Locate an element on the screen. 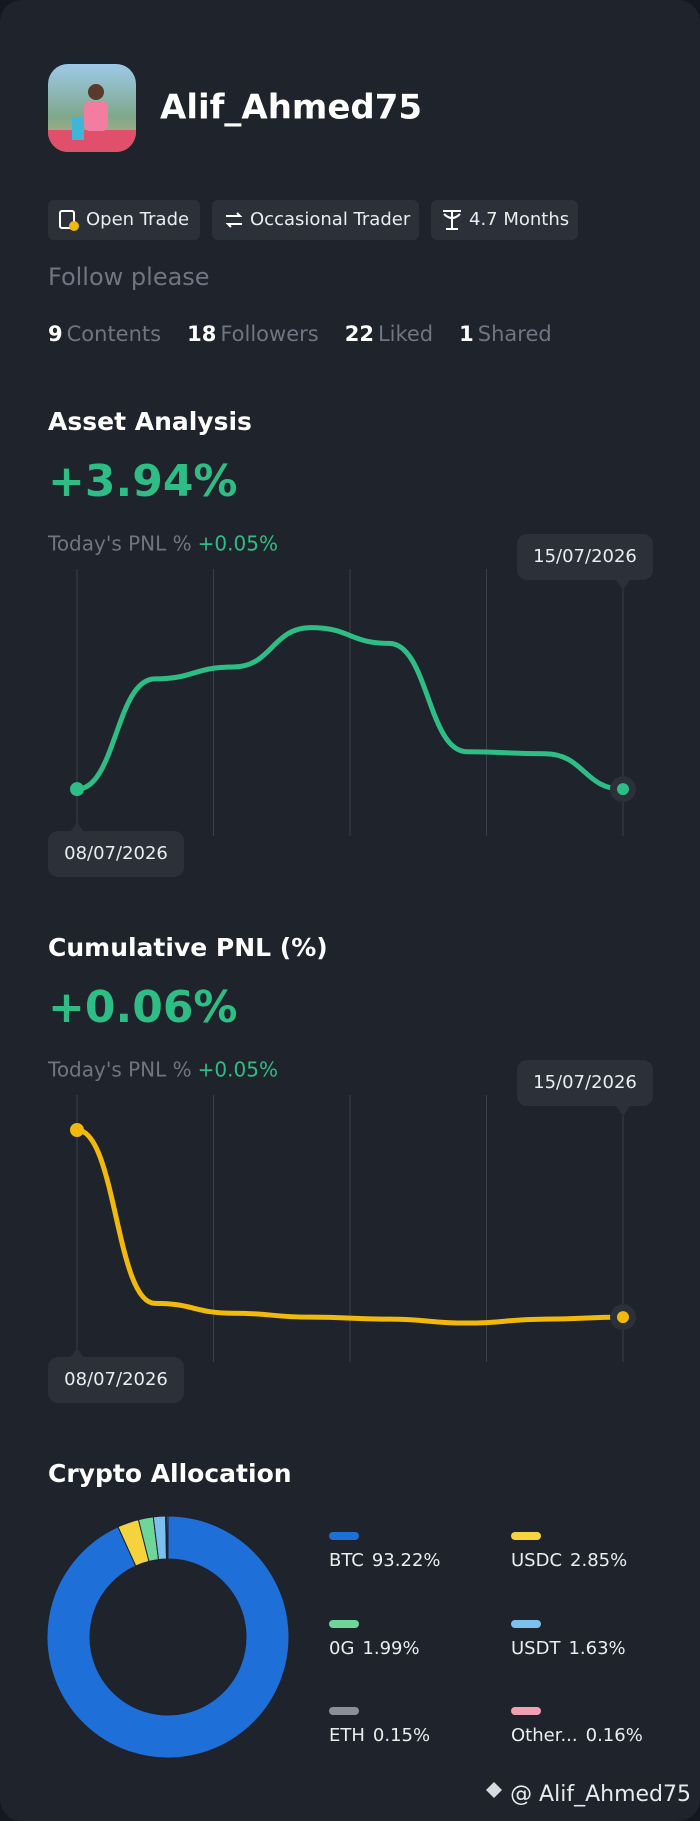 The width and height of the screenshot is (700, 1821). tag-label: 4.7 Months is located at coordinates (519, 219).